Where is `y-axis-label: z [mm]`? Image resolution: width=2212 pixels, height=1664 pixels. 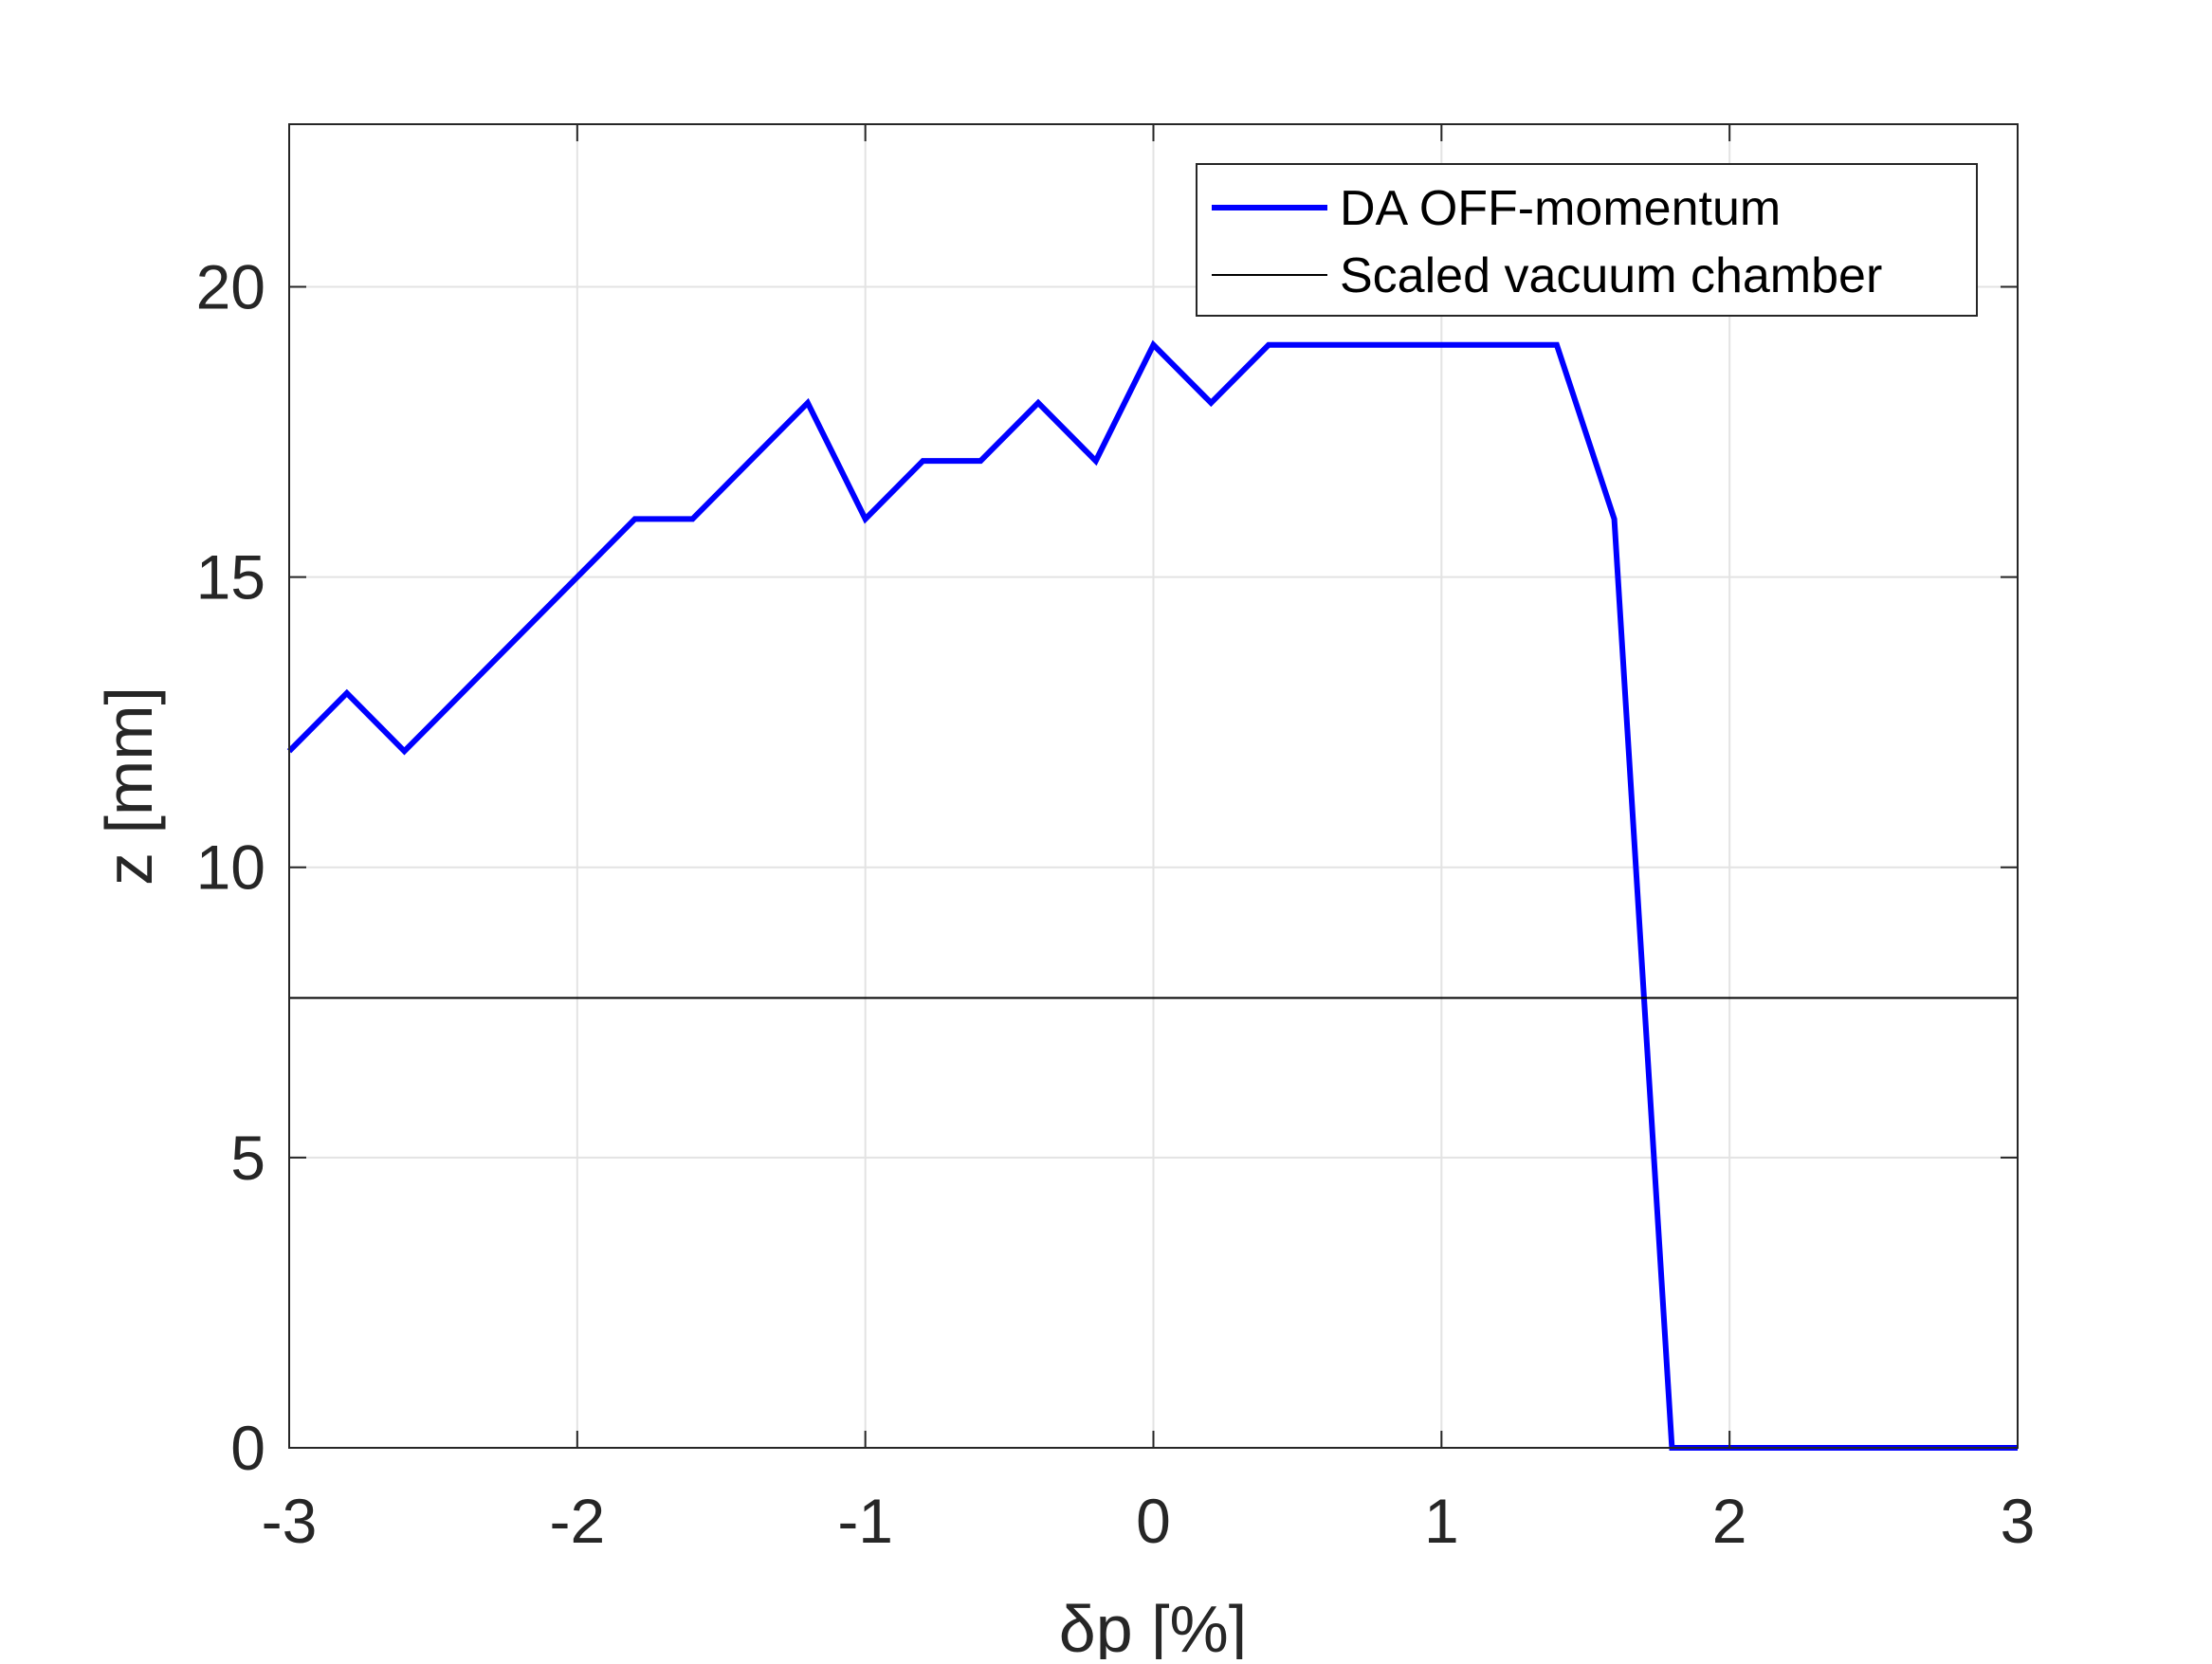 y-axis-label: z [mm] is located at coordinates (129, 786).